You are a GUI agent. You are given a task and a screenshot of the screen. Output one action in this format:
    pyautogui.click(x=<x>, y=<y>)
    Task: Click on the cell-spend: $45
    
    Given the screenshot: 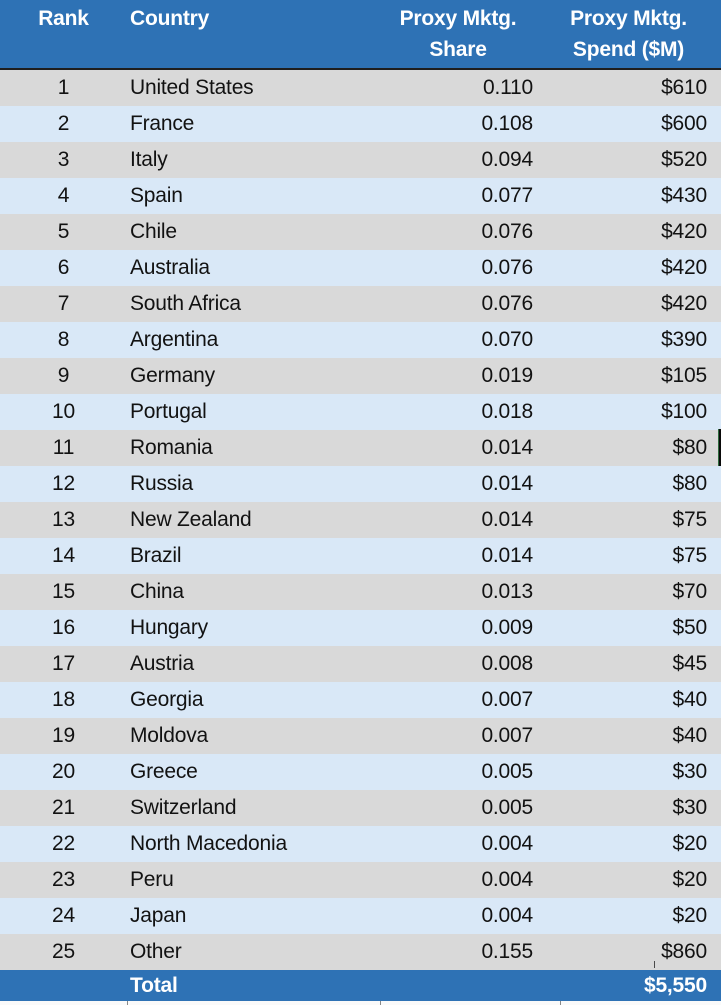 What is the action you would take?
    pyautogui.click(x=640, y=664)
    